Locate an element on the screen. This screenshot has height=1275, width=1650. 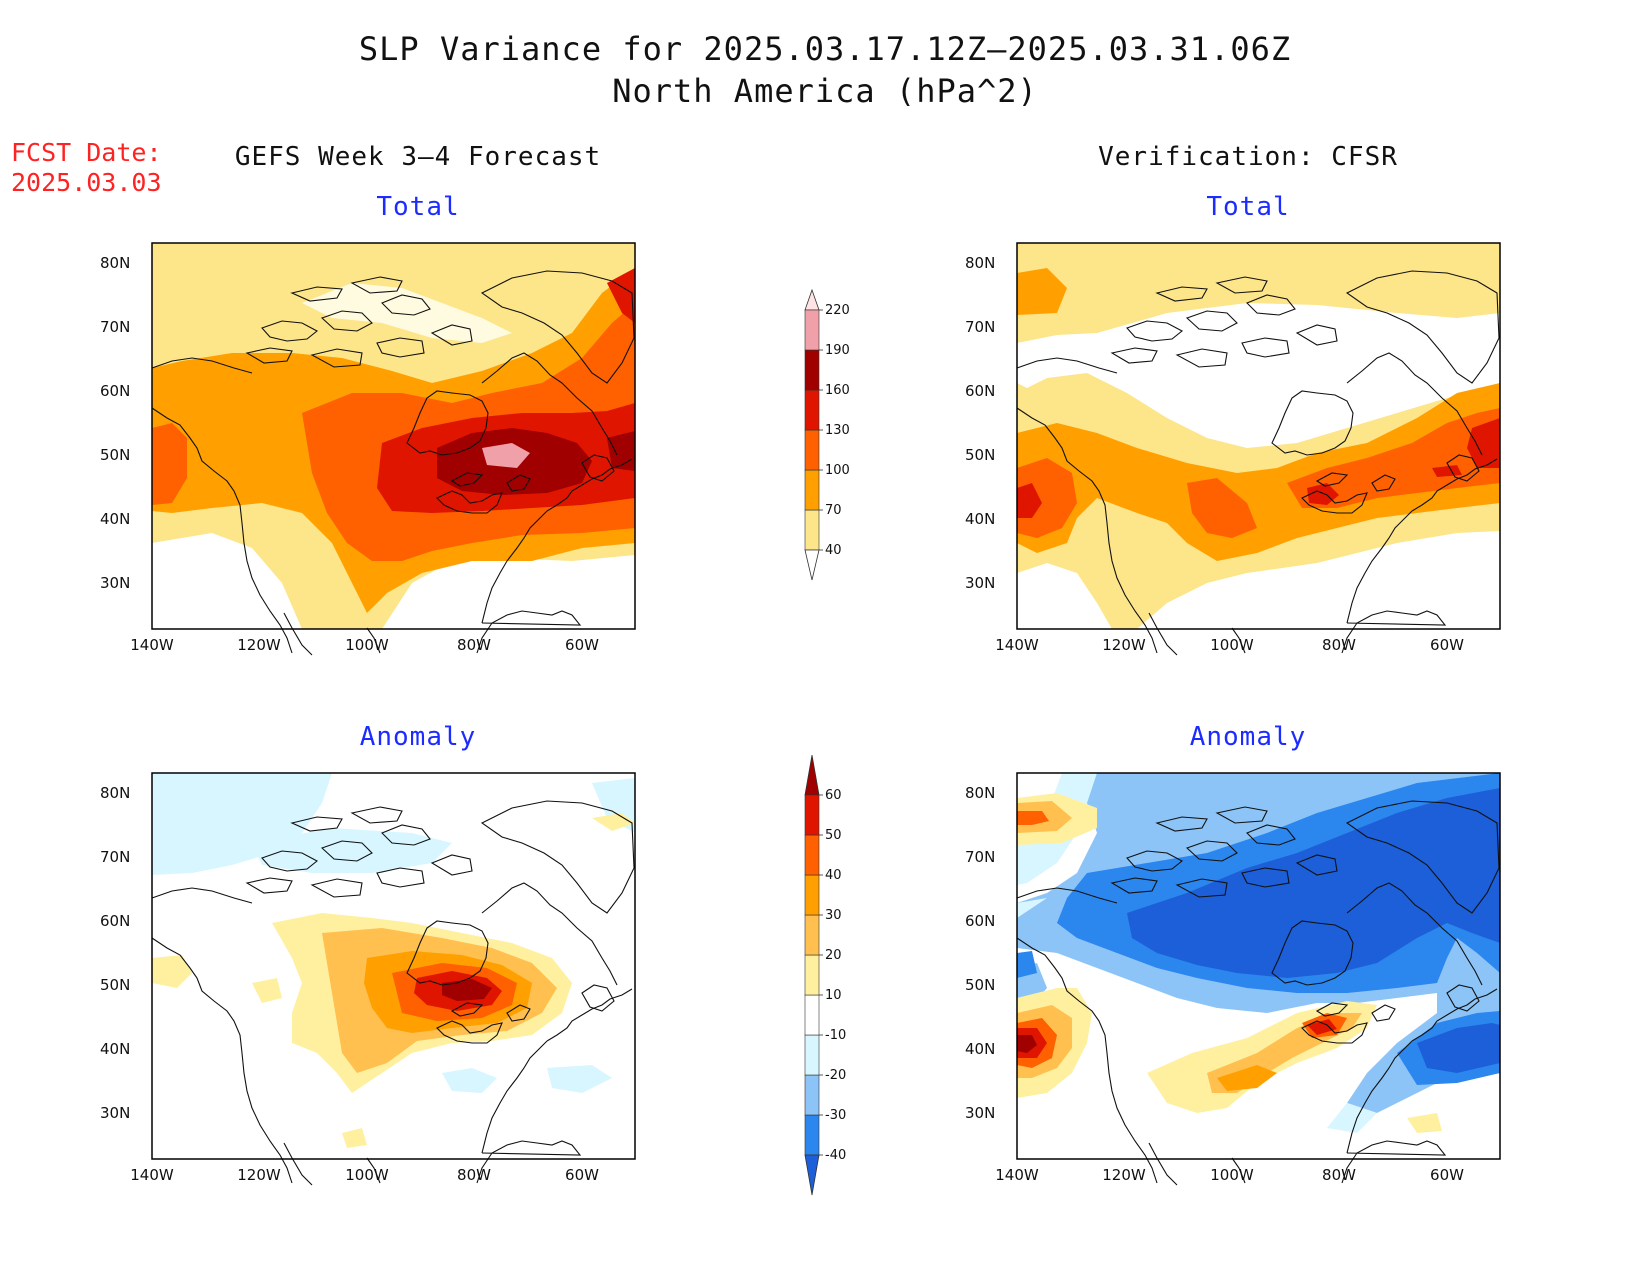
colorbar-anomaly-label: 40 is located at coordinates (833, 875).